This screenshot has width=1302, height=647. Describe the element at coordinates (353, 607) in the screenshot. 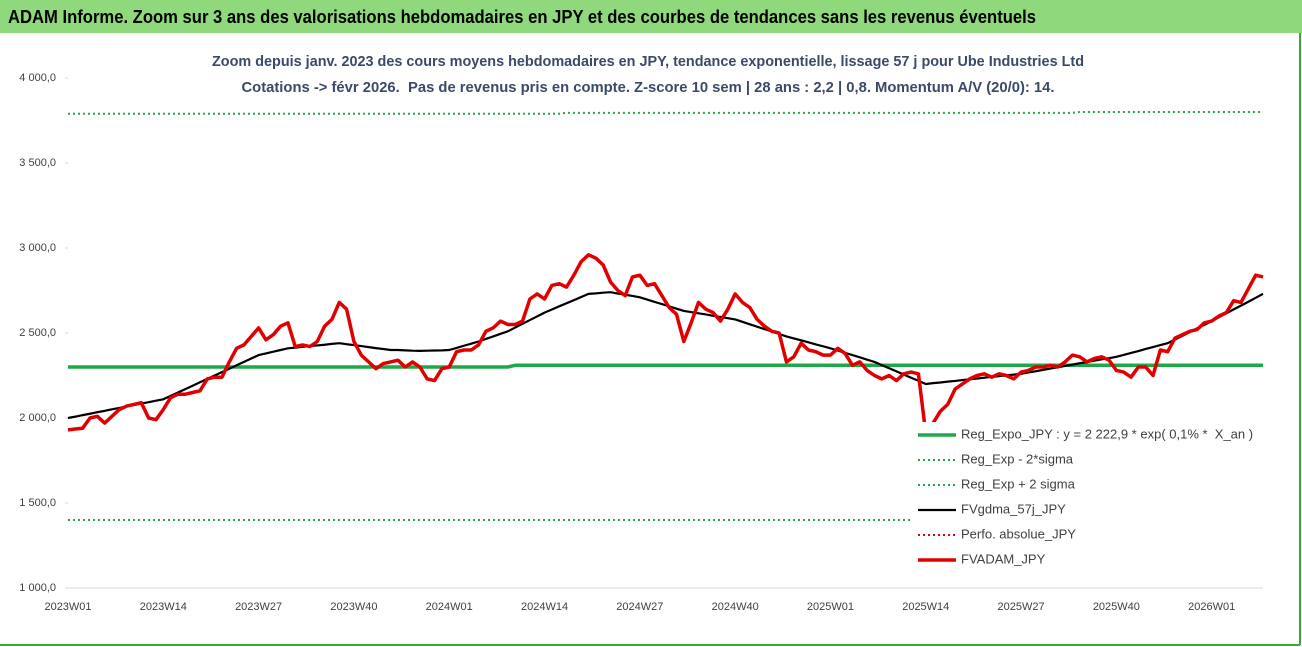

I see `x-tick-label: 2023W40` at that location.